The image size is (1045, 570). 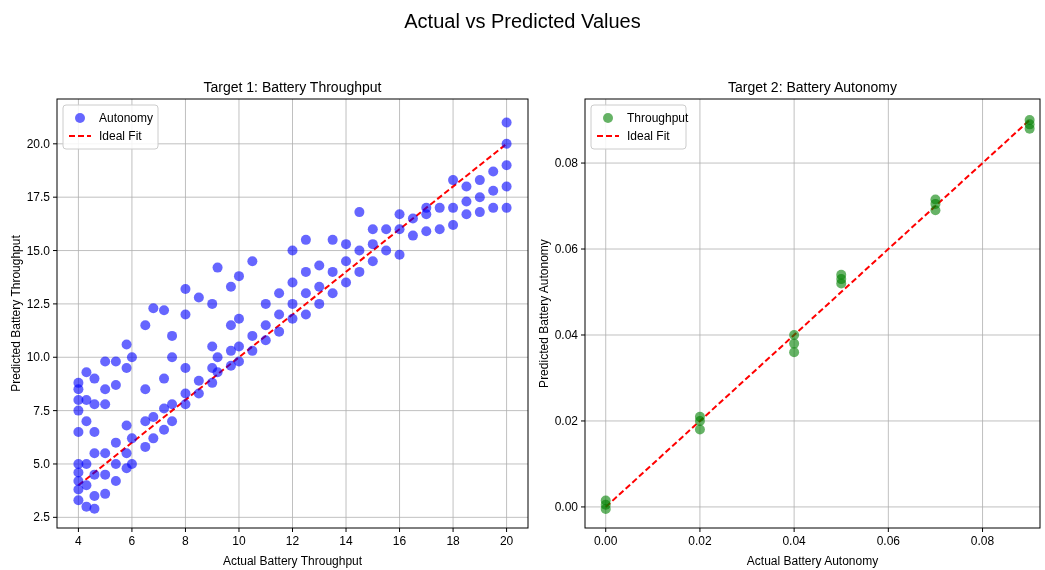 What do you see at coordinates (79, 541) in the screenshot?
I see `x-tick-label: 4` at bounding box center [79, 541].